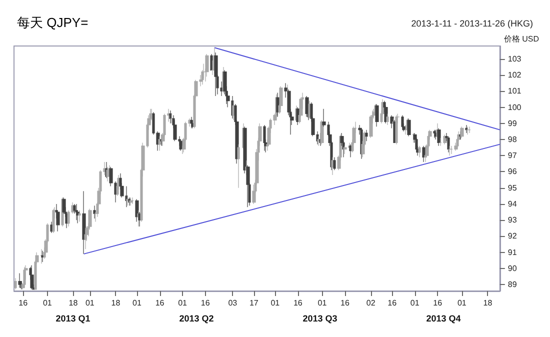  I want to click on y-tick-label: 102, so click(515, 75).